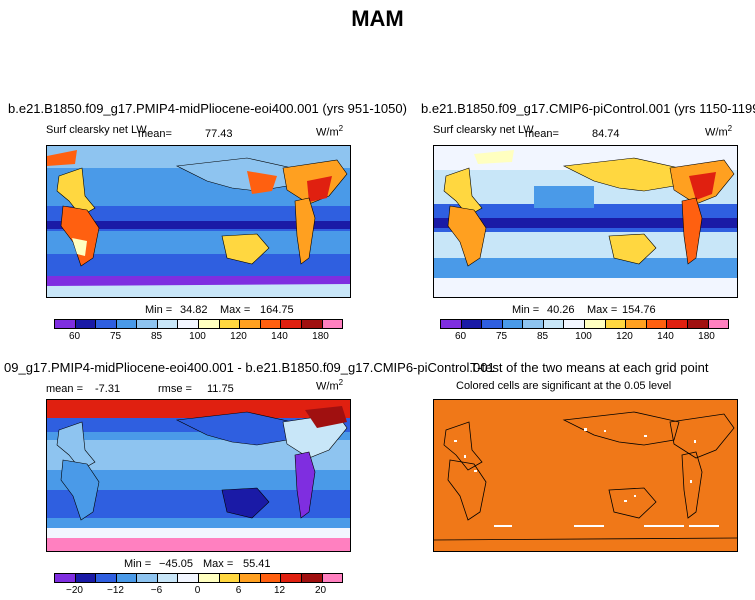 This screenshot has height=600, width=755. Describe the element at coordinates (74, 590) in the screenshot. I see `colorbar-tick-label: −20` at that location.